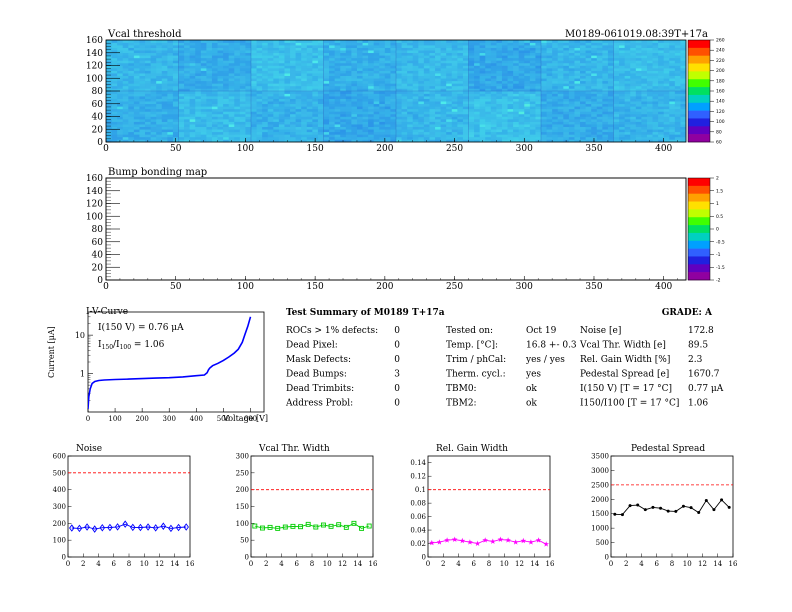  I want to click on colorbar-segment, so click(699, 83).